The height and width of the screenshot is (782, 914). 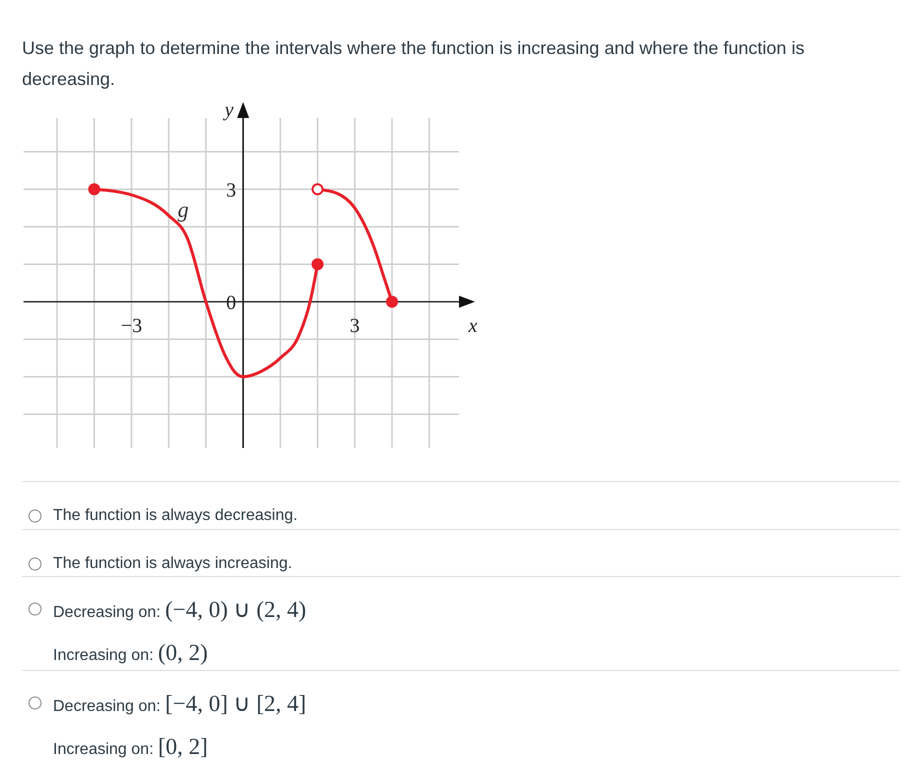 I want to click on annotation: g, so click(x=183, y=209).